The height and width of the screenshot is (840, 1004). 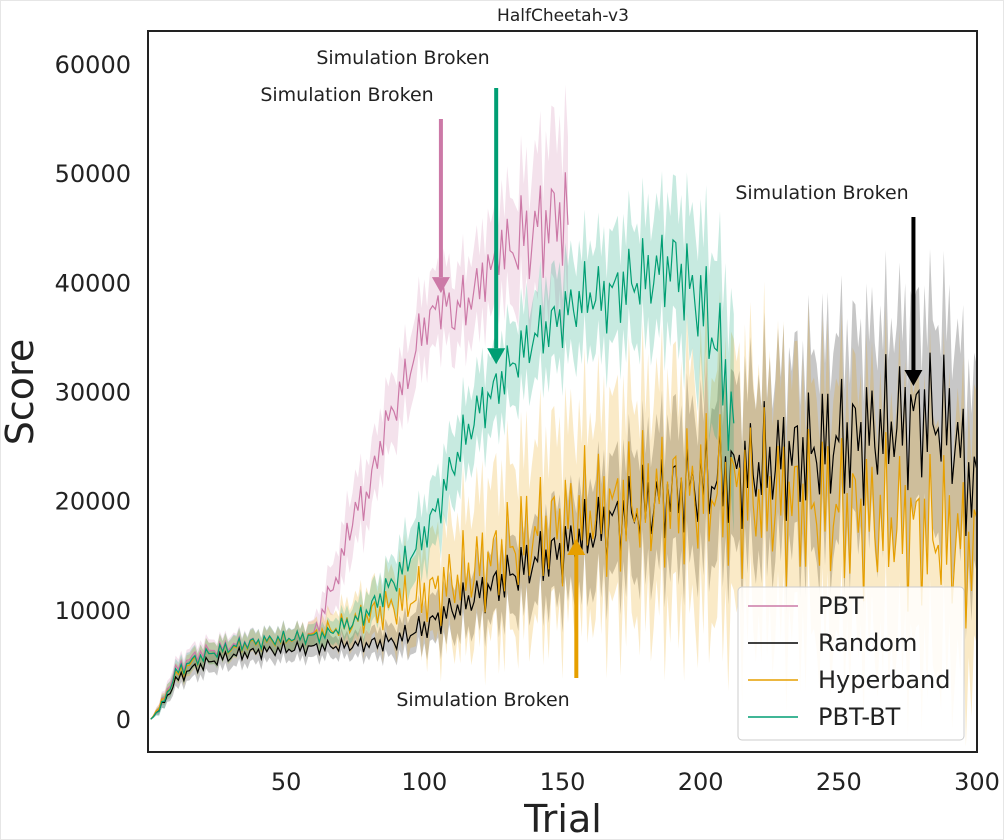 What do you see at coordinates (562, 818) in the screenshot?
I see `x-axis-label: Trial` at bounding box center [562, 818].